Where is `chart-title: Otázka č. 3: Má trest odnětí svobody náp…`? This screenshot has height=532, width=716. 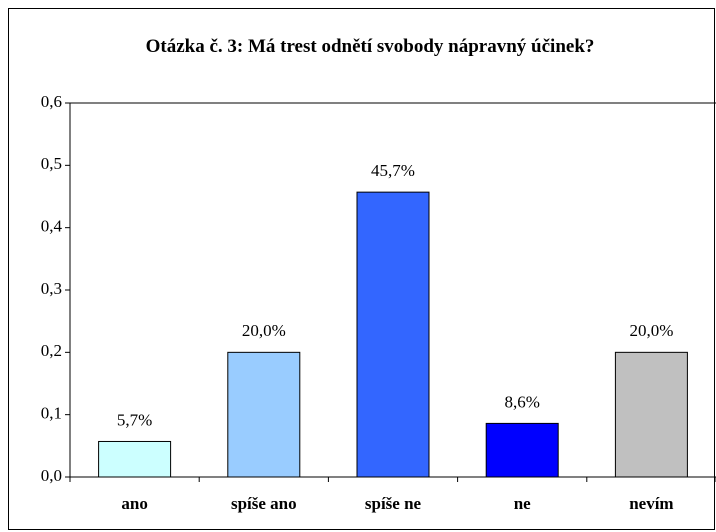
chart-title: Otázka č. 3: Má trest odnětí svobody náp… is located at coordinates (370, 46).